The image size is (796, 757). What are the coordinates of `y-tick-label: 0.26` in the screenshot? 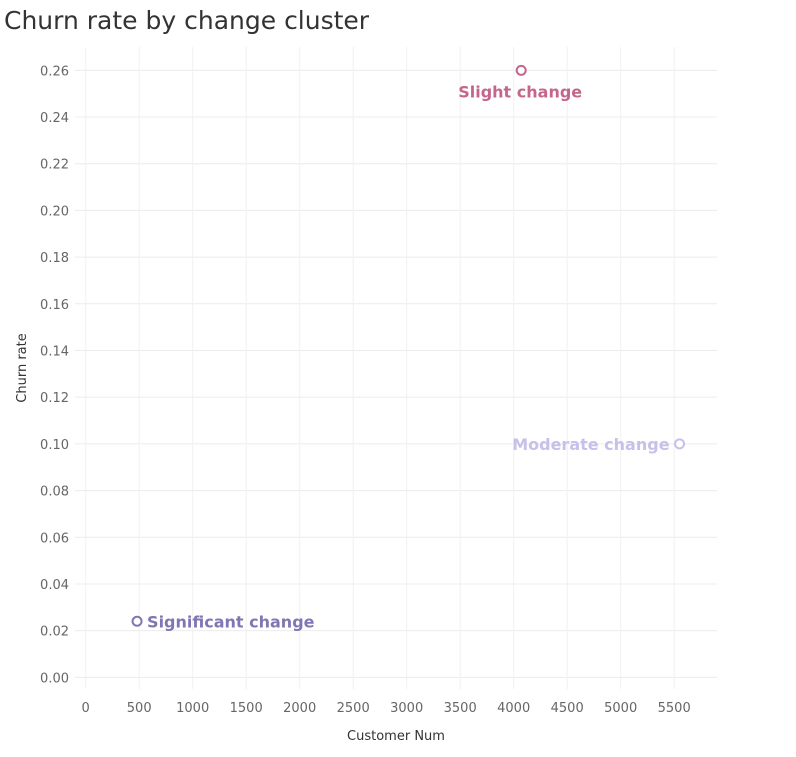 It's located at (54, 71).